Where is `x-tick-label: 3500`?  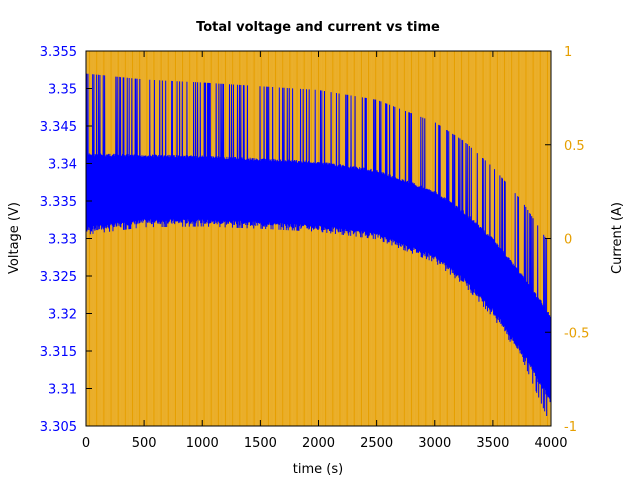
x-tick-label: 3500 is located at coordinates (492, 443).